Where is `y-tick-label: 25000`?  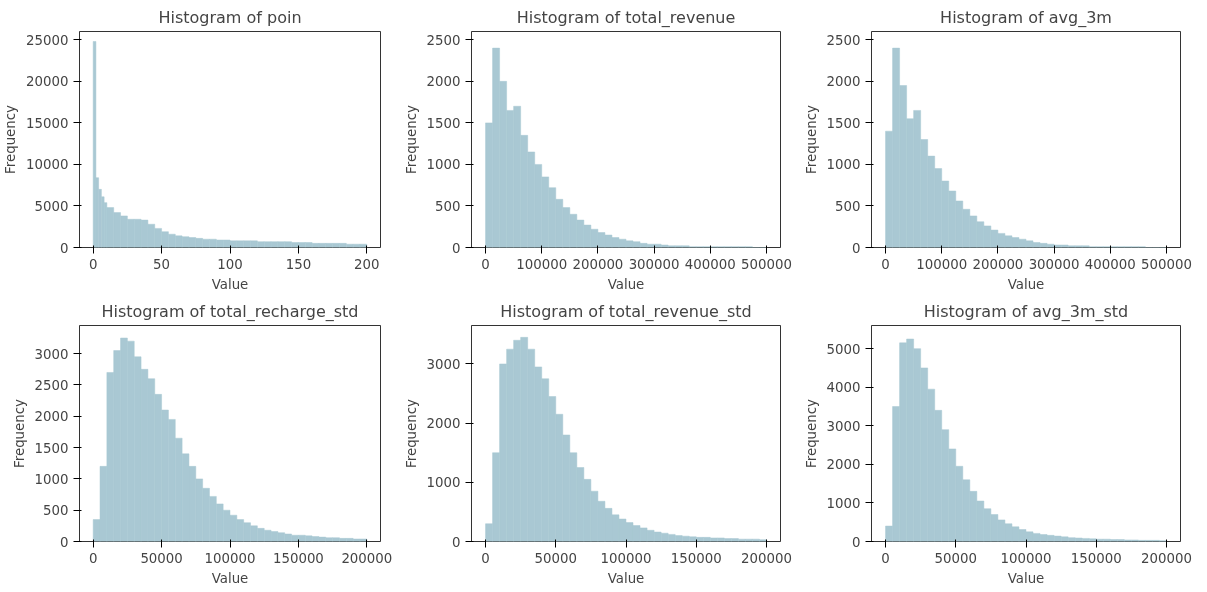 y-tick-label: 25000 is located at coordinates (47, 40).